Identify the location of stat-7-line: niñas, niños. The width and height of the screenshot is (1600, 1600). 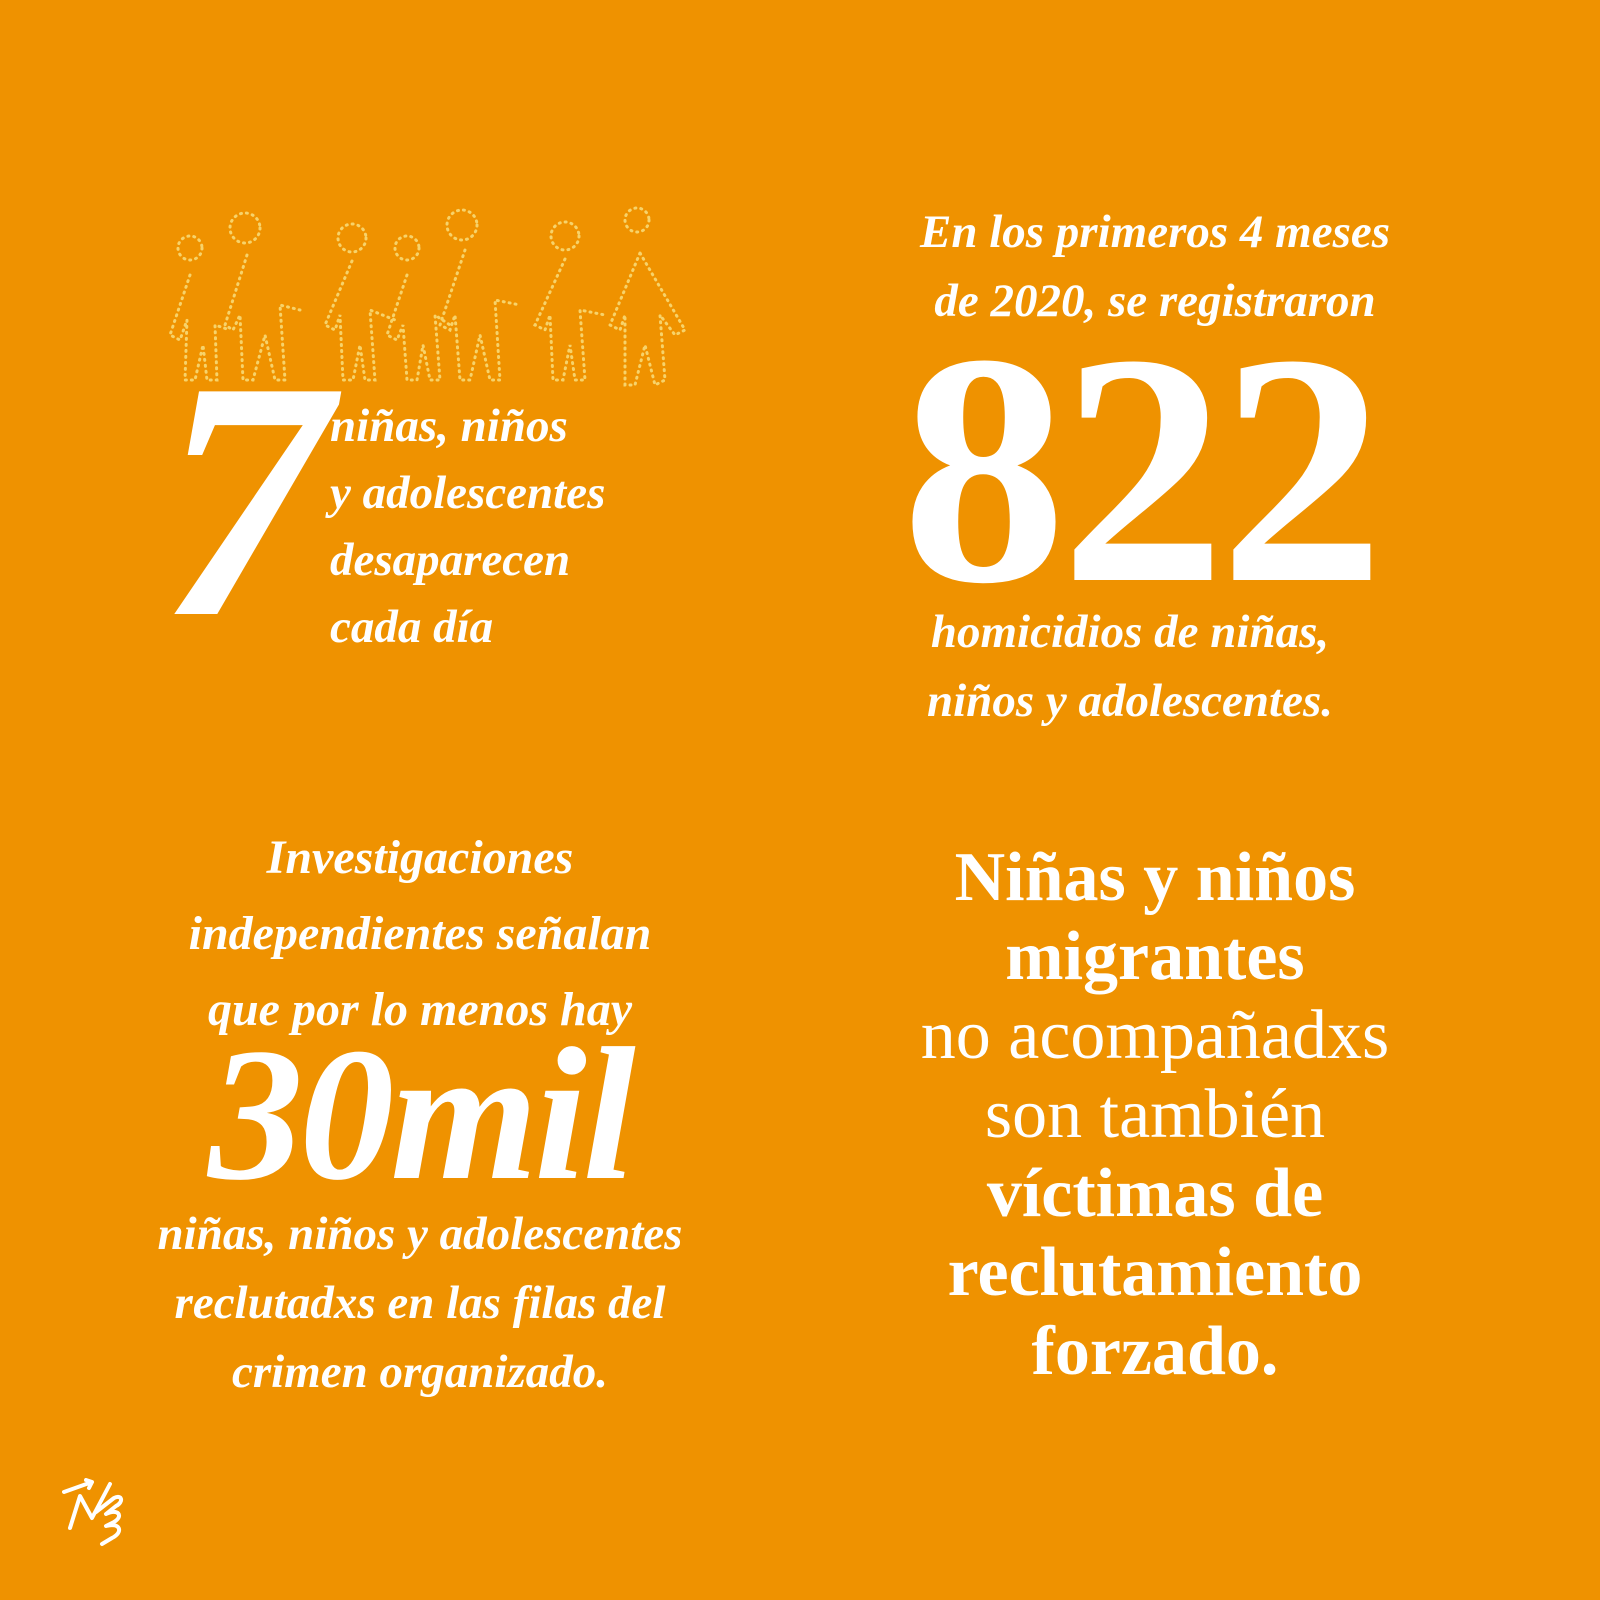
(449, 426).